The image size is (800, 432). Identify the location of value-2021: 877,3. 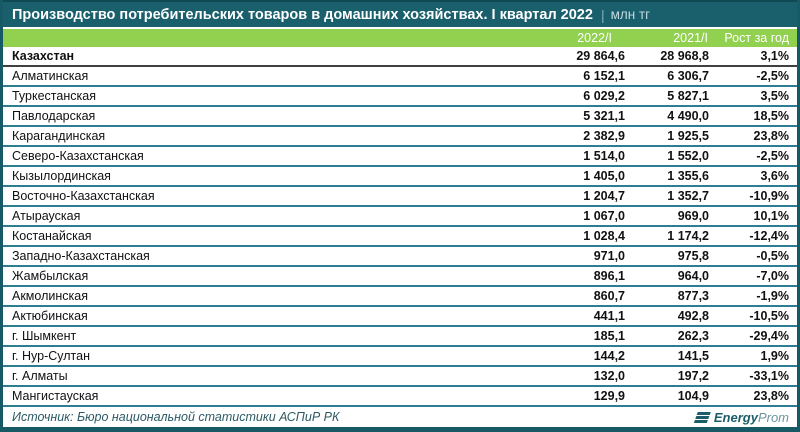
(693, 296).